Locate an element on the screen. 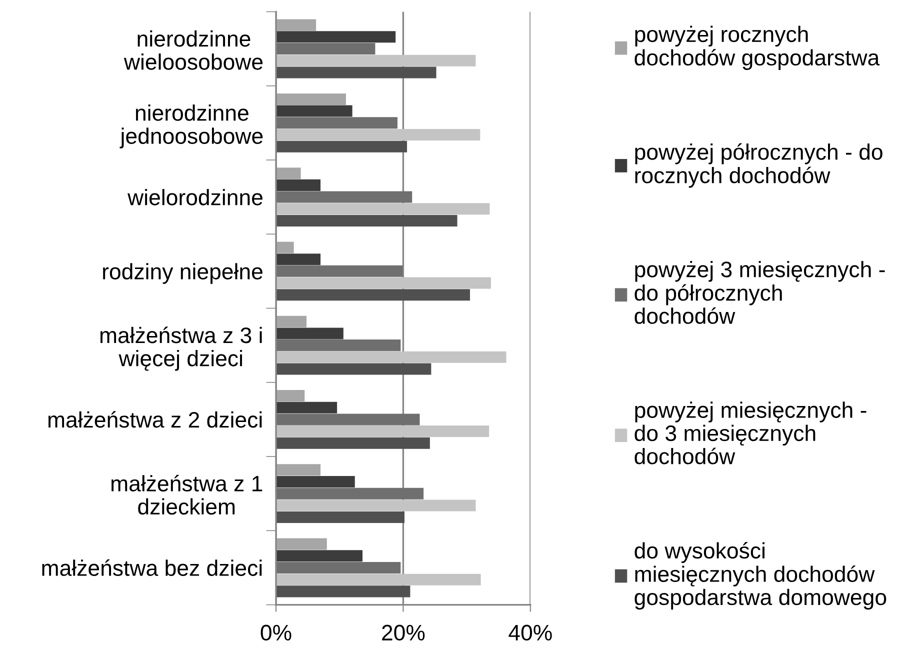 This screenshot has width=899, height=651. y-tick-label: nierodzinne jednoosobowe is located at coordinates (191, 126).